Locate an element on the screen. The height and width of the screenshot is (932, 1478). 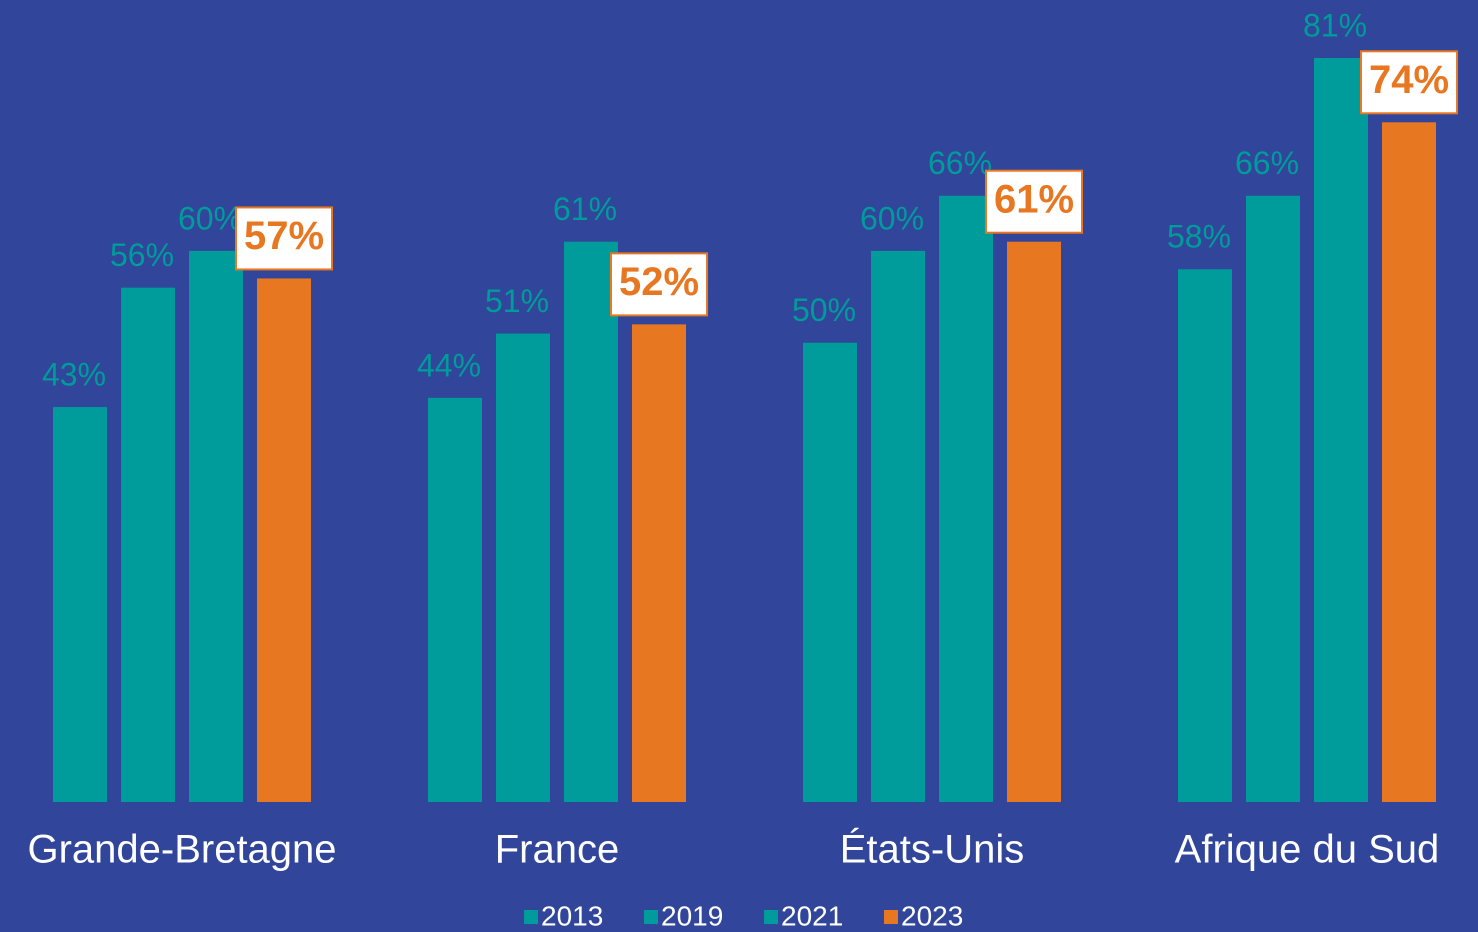
value-label: 58% is located at coordinates (1199, 237).